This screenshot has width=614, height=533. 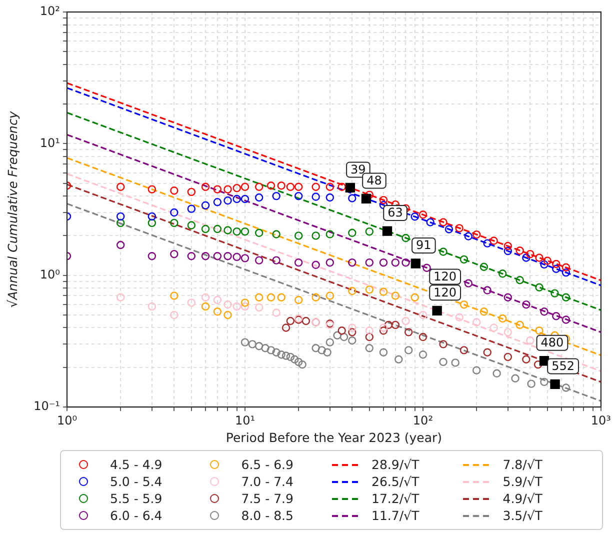 What do you see at coordinates (267, 464) in the screenshot?
I see `legend-label: 6.5 - 6.9` at bounding box center [267, 464].